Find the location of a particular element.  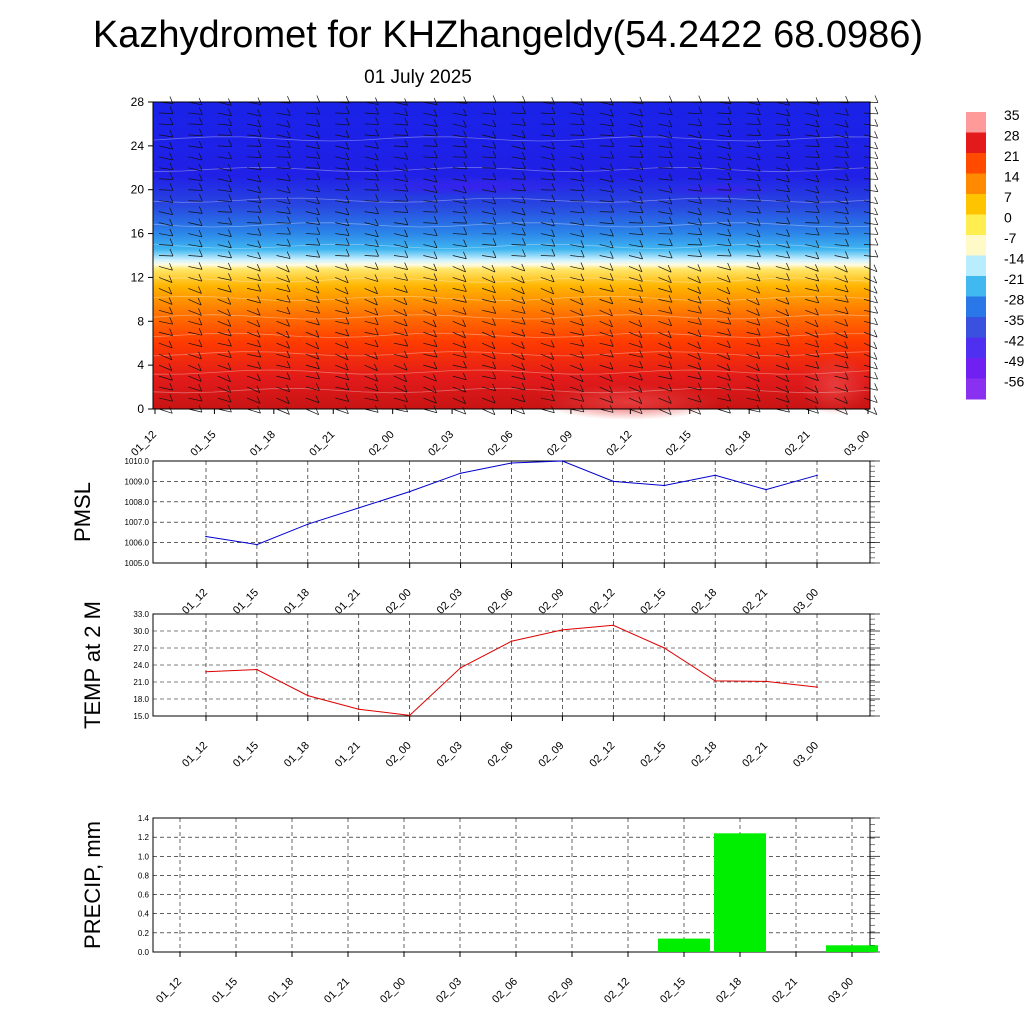

x-tick-label: 02_03 is located at coordinates (450, 602).